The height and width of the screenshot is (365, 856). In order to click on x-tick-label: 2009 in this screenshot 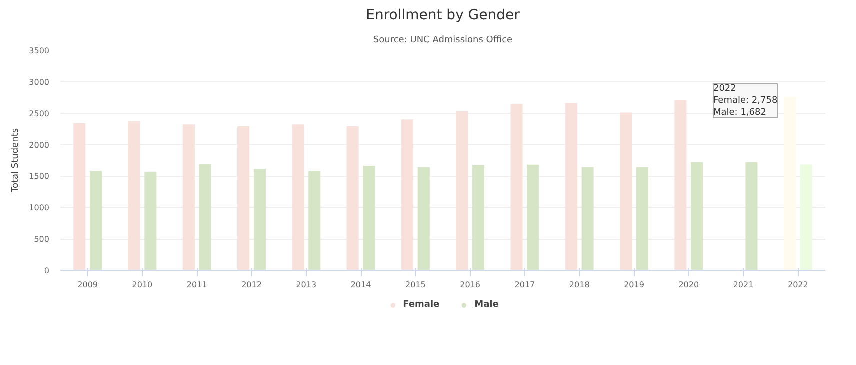, I will do `click(88, 285)`.